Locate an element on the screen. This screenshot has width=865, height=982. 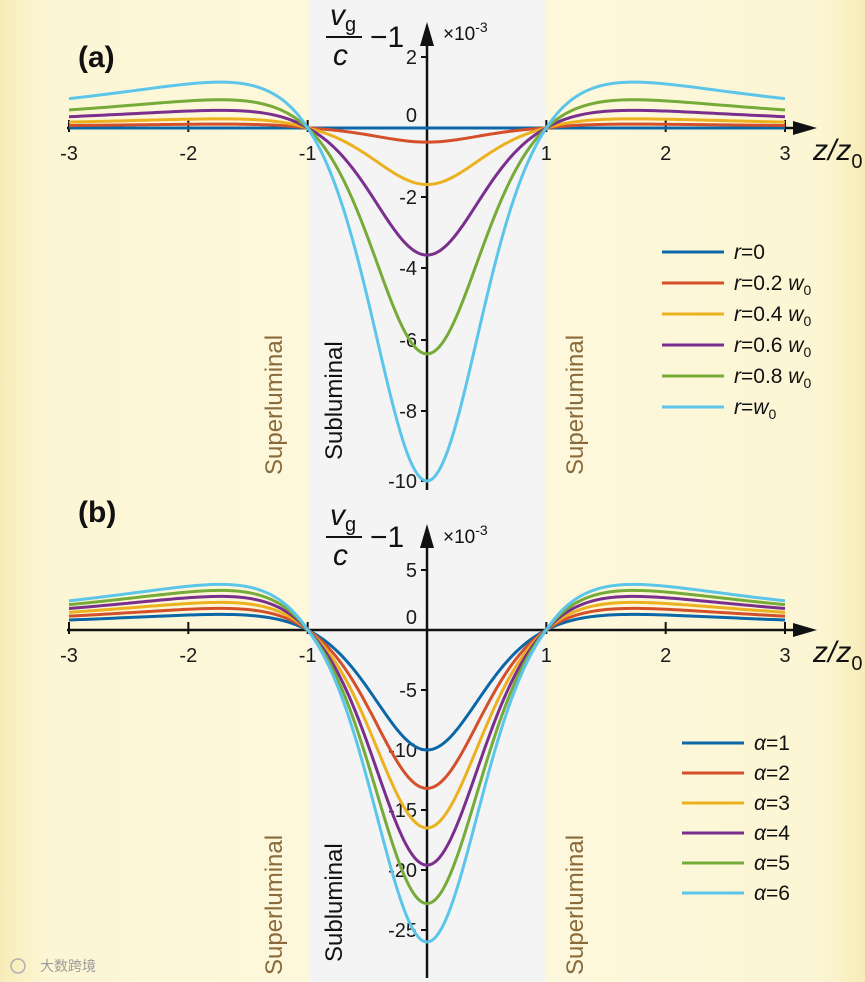
subluminal-label-b: Subluminal is located at coordinates (334, 902).